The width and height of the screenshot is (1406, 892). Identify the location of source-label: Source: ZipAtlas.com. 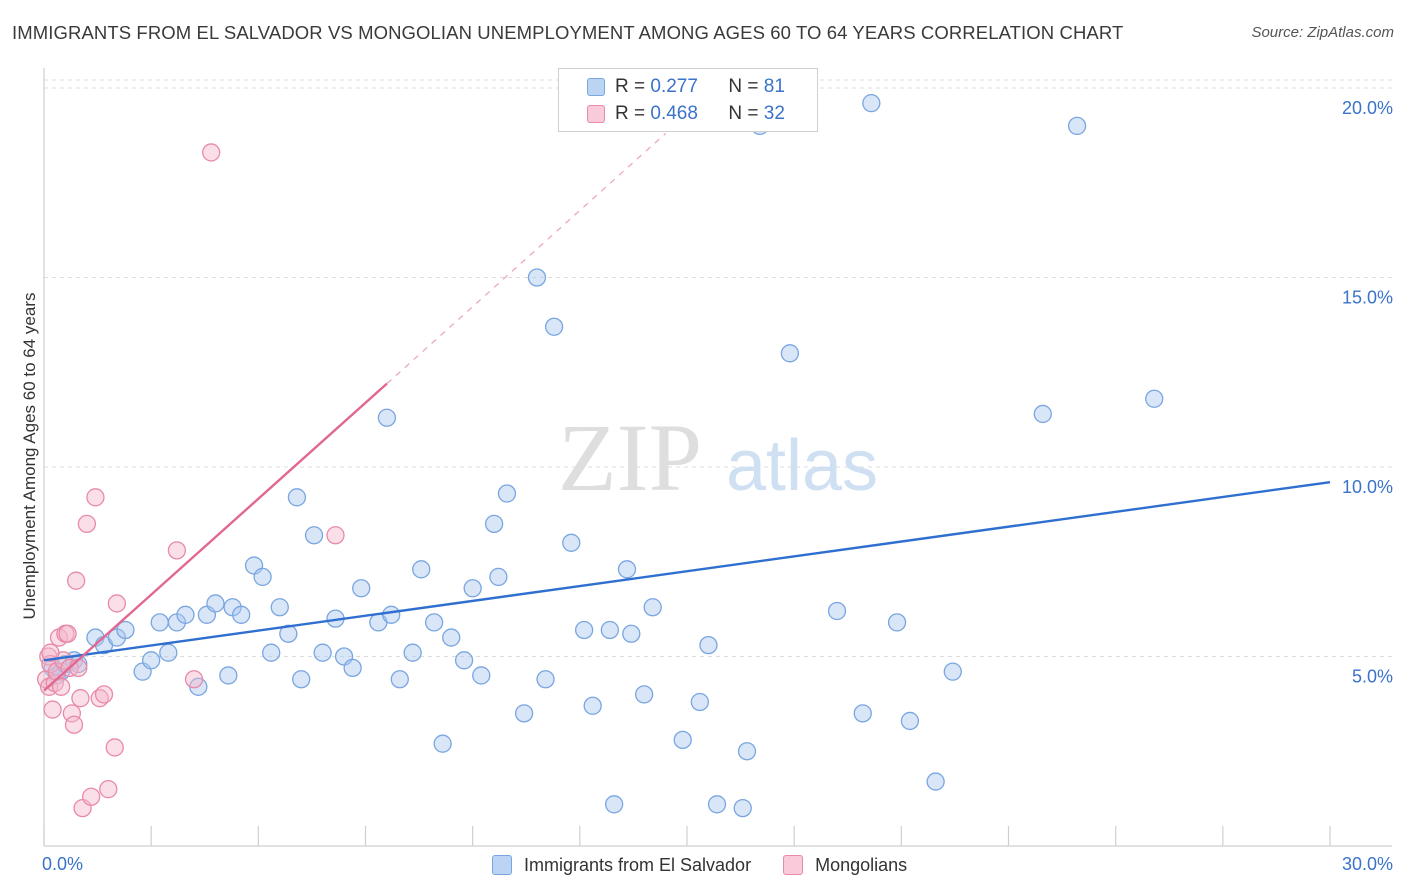
(1322, 32).